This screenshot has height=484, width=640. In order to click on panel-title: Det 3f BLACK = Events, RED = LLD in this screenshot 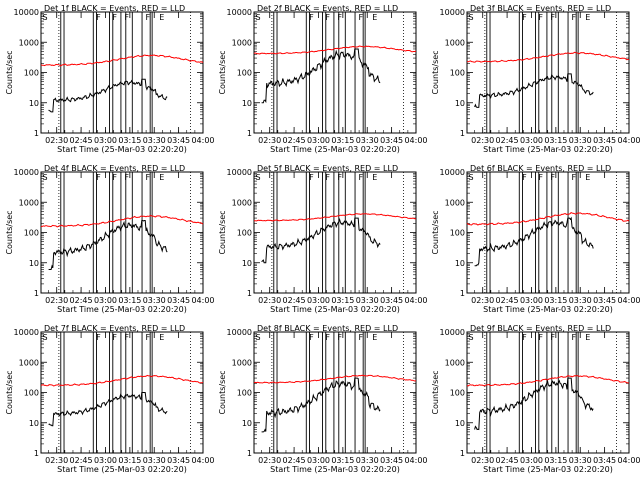, I will do `click(540, 8)`.